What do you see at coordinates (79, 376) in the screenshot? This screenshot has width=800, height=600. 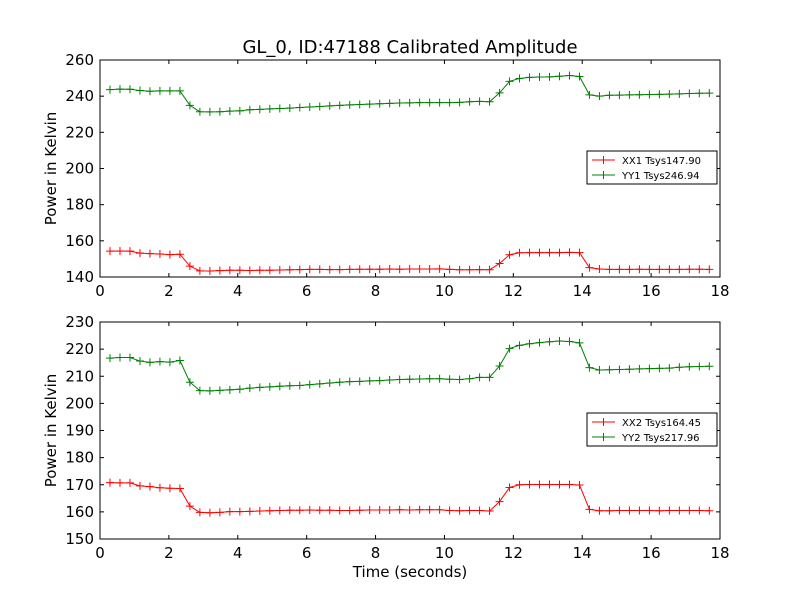 I see `y-tick-label: 210` at bounding box center [79, 376].